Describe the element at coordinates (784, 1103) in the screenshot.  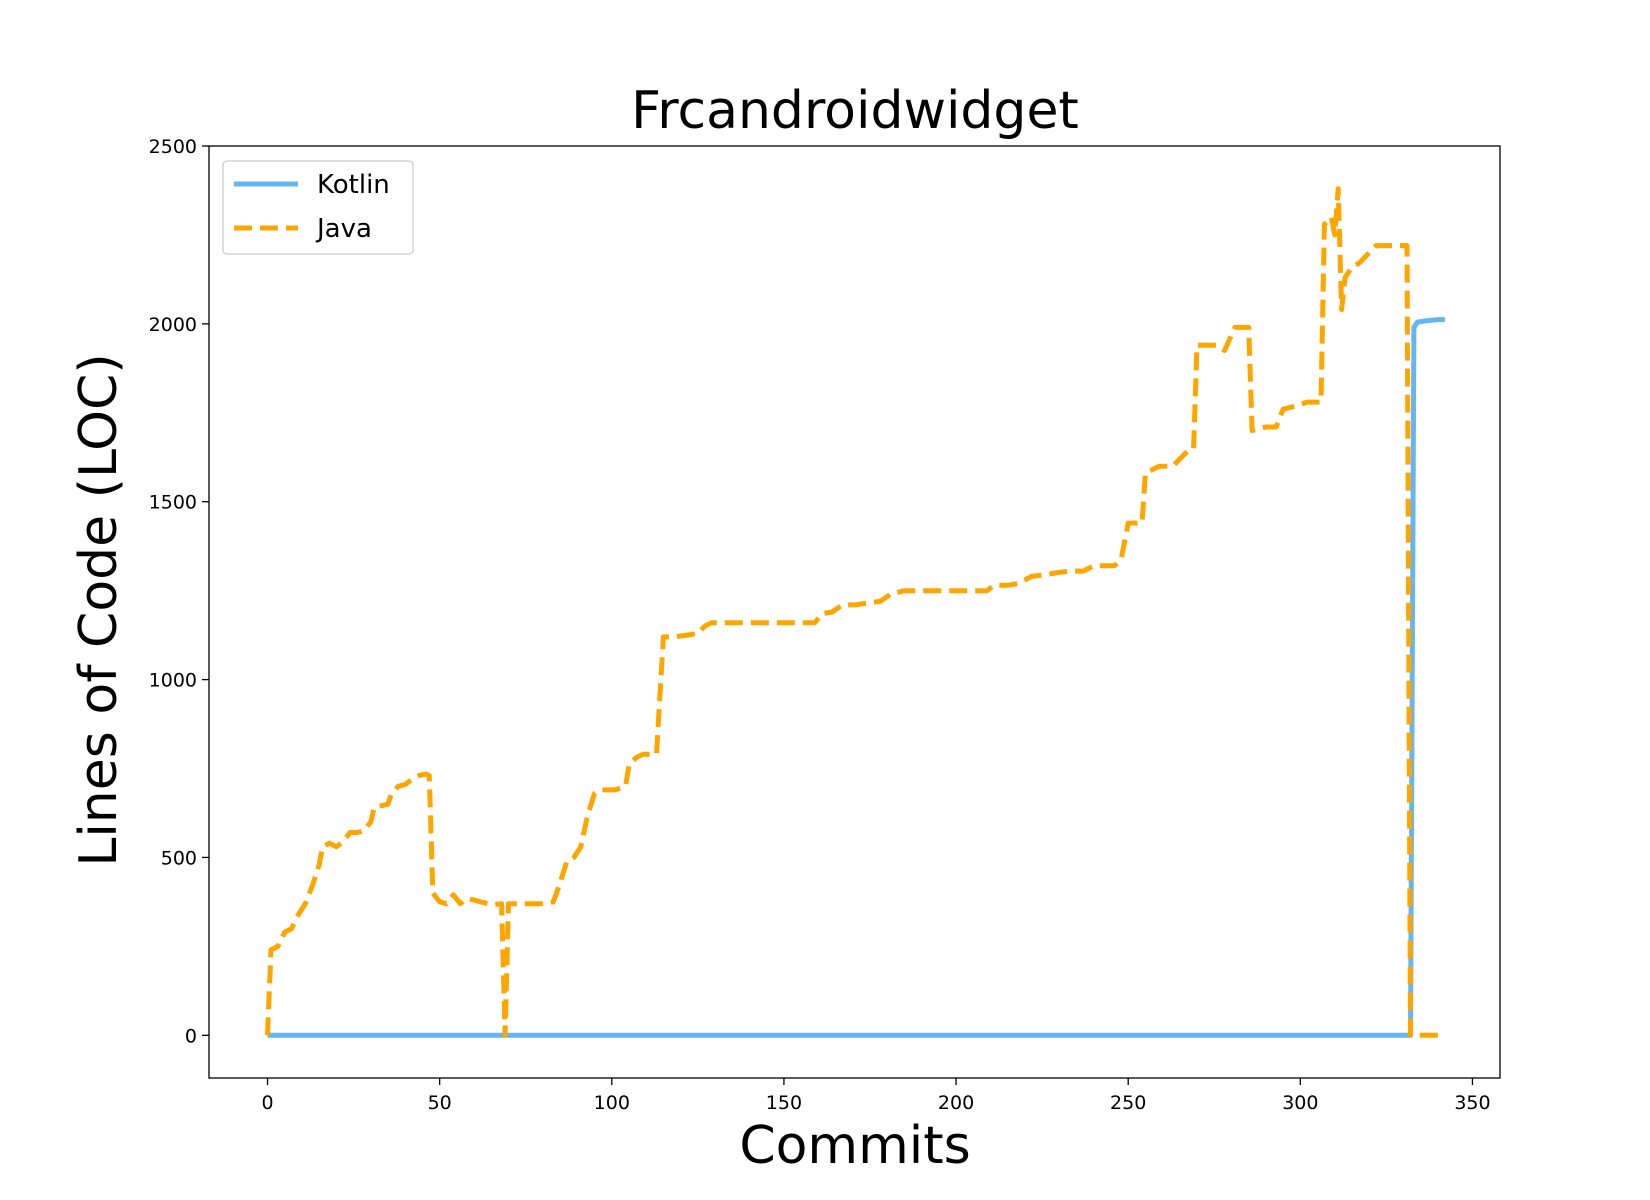
I see `x-tick-label: 150` at that location.